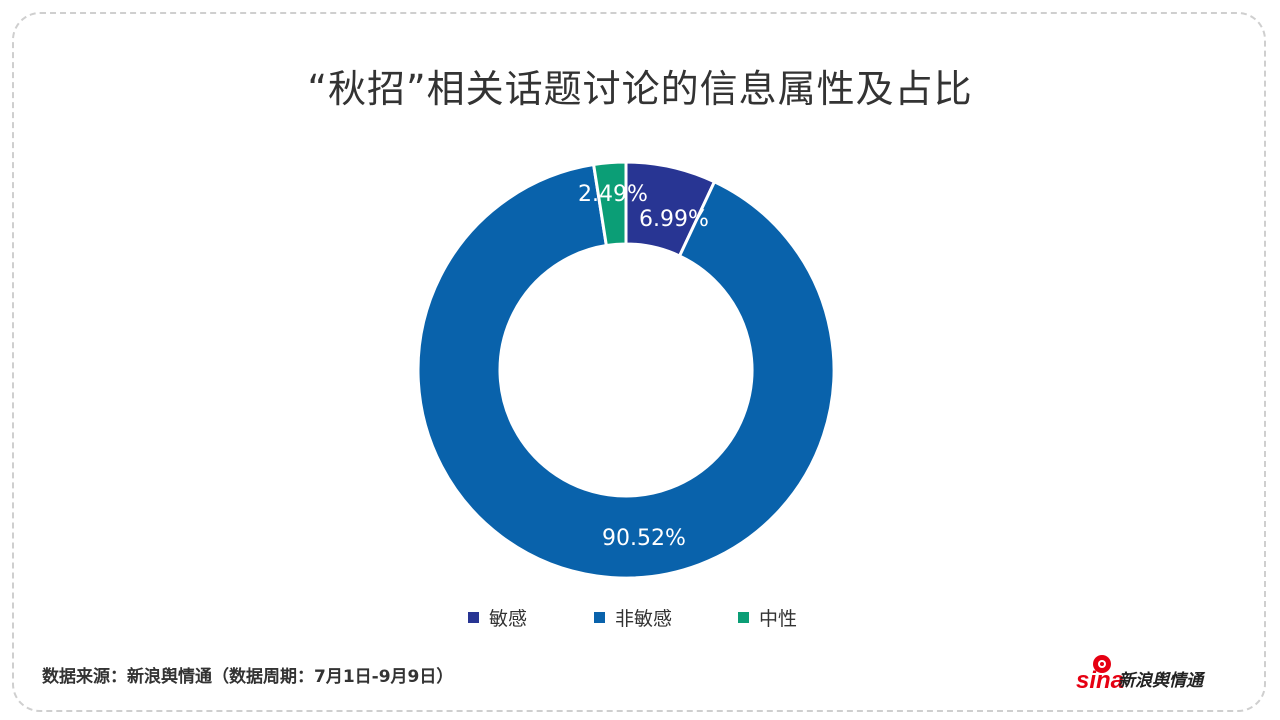 Image resolution: width=1280 pixels, height=720 pixels. I want to click on sina-logo-text: 新浪舆情通, so click(1160, 681).